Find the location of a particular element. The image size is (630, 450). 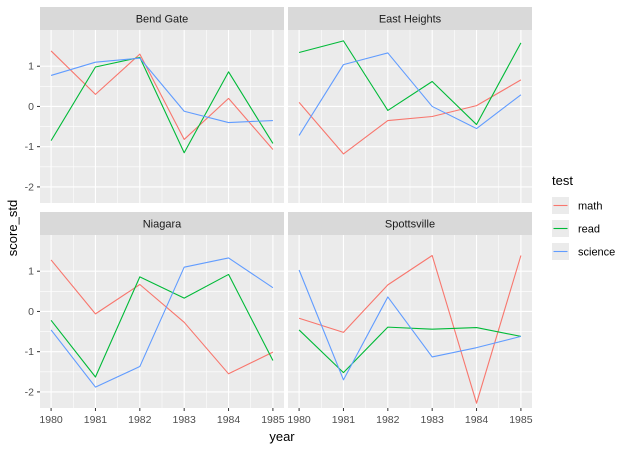

legend-label-math: math is located at coordinates (590, 207).